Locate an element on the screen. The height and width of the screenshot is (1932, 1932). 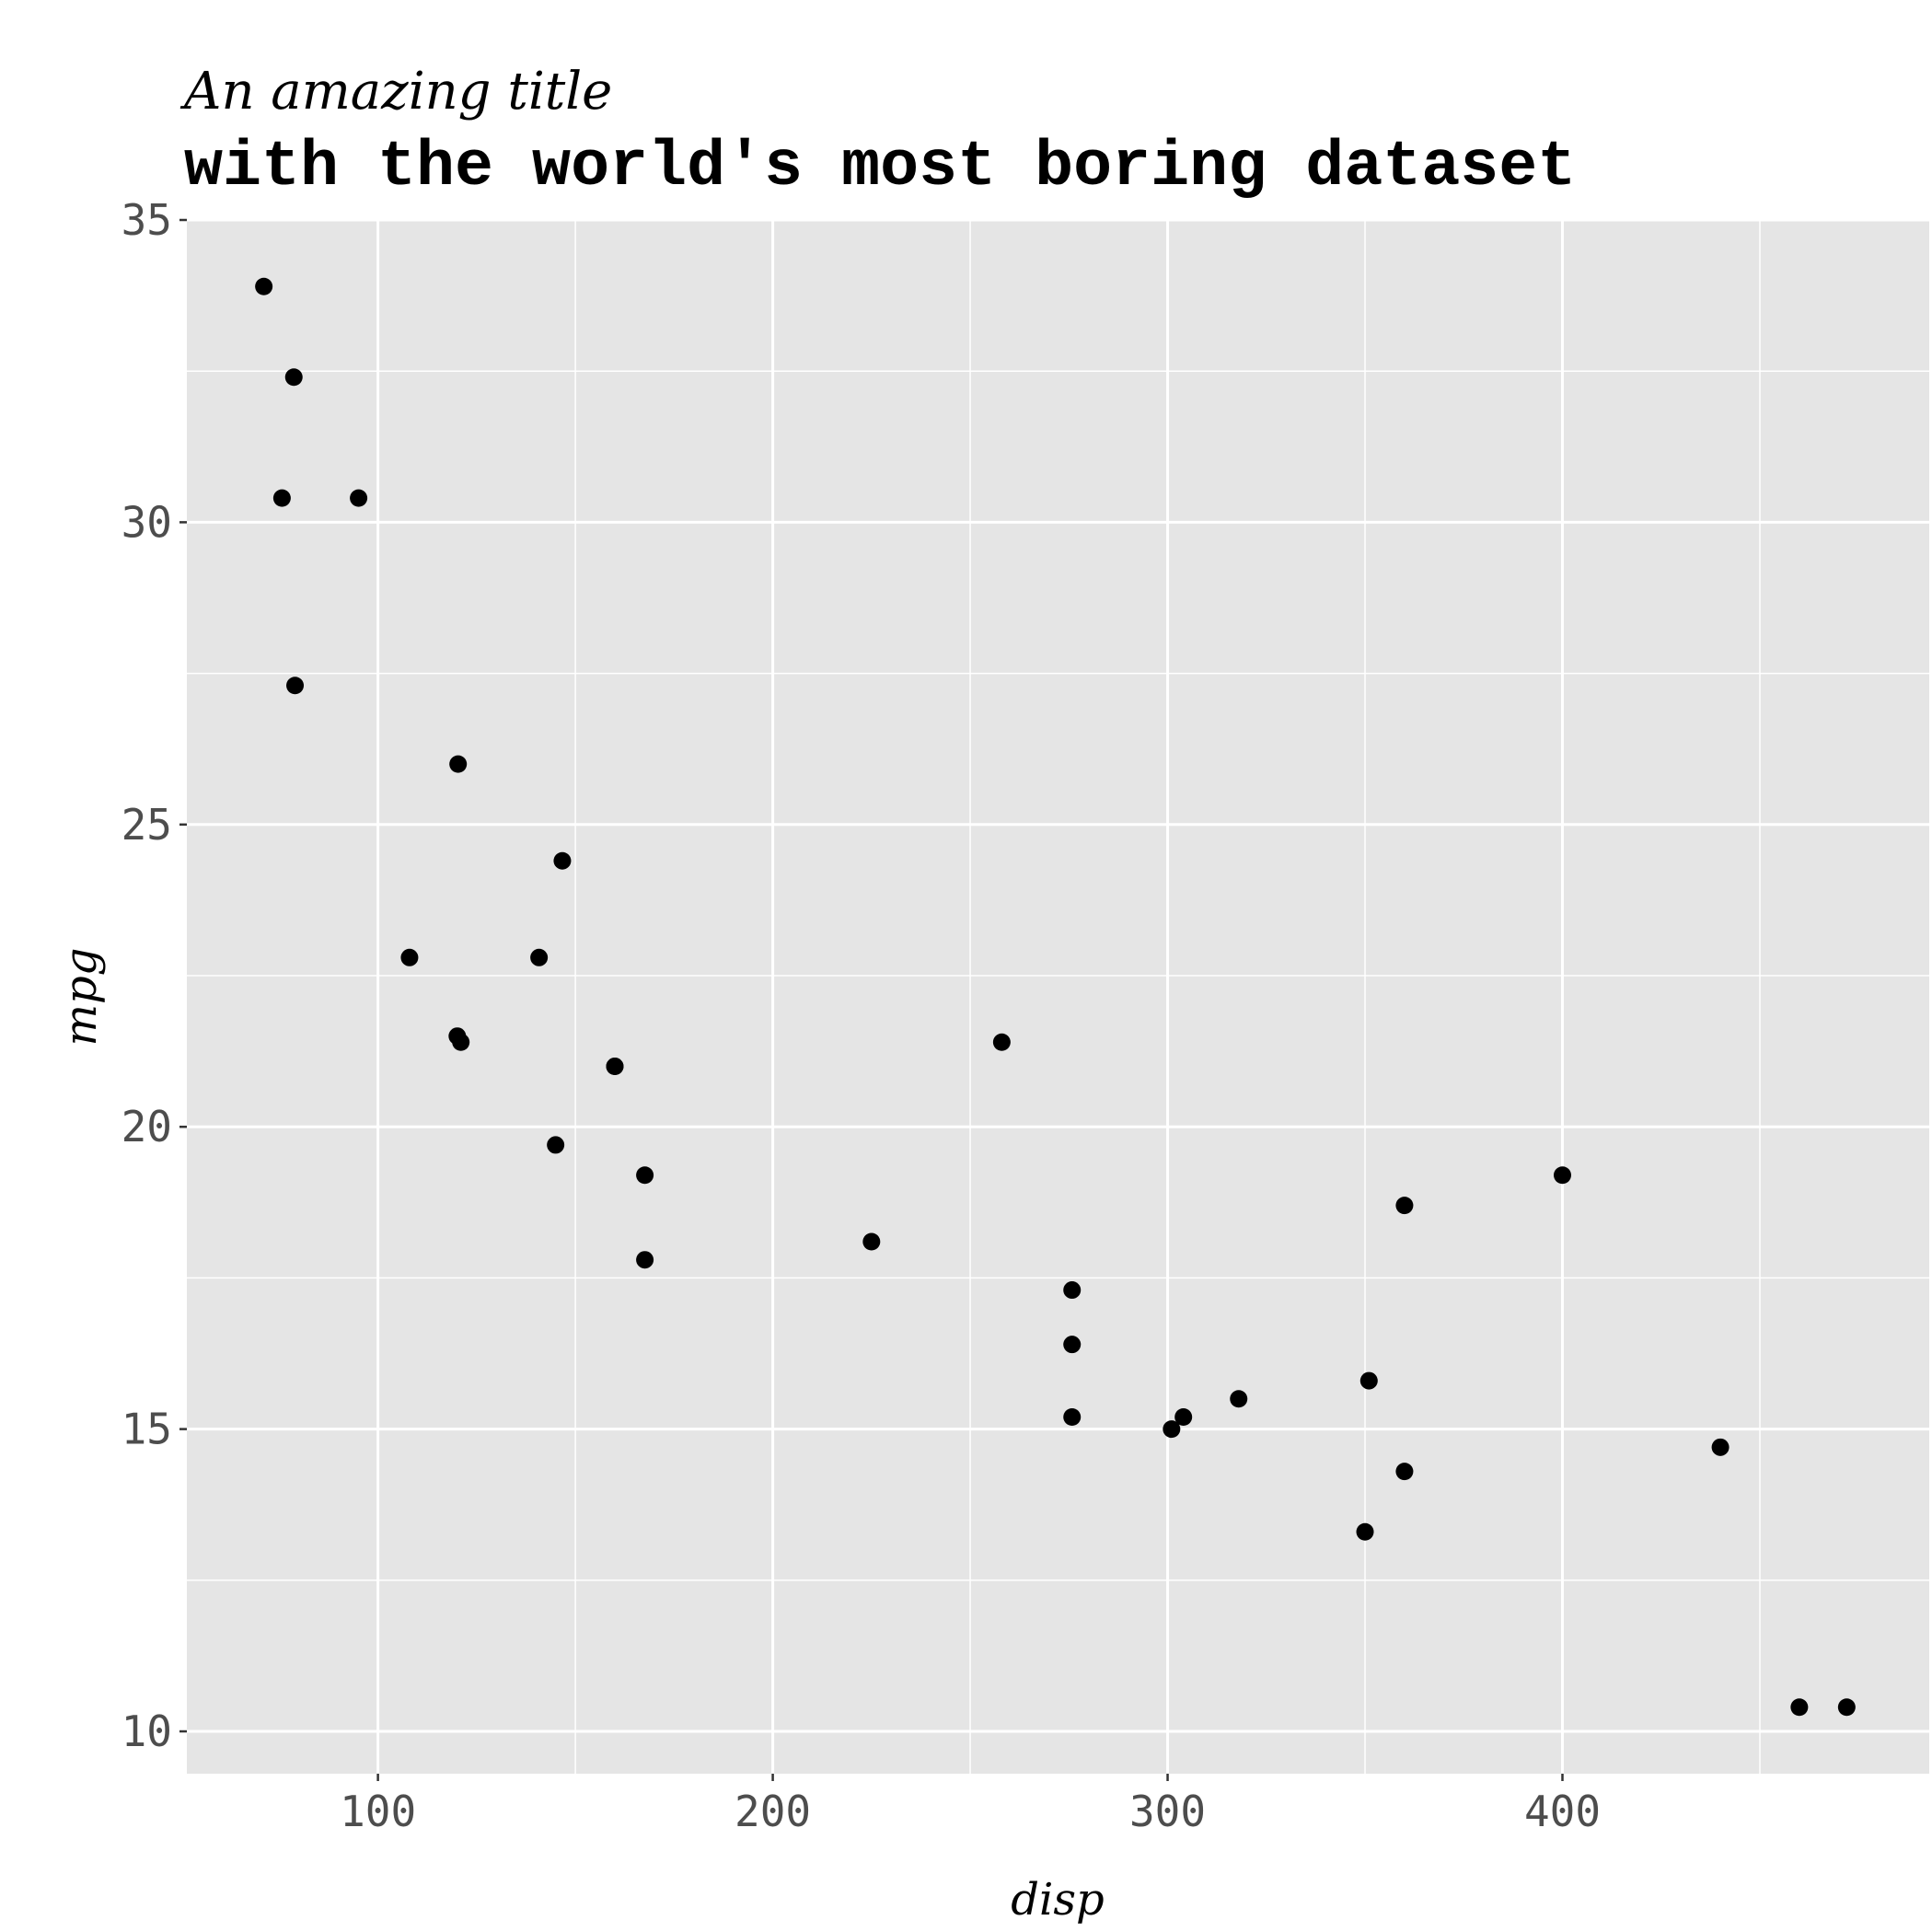
y-tick-label: 20 is located at coordinates (147, 1127).